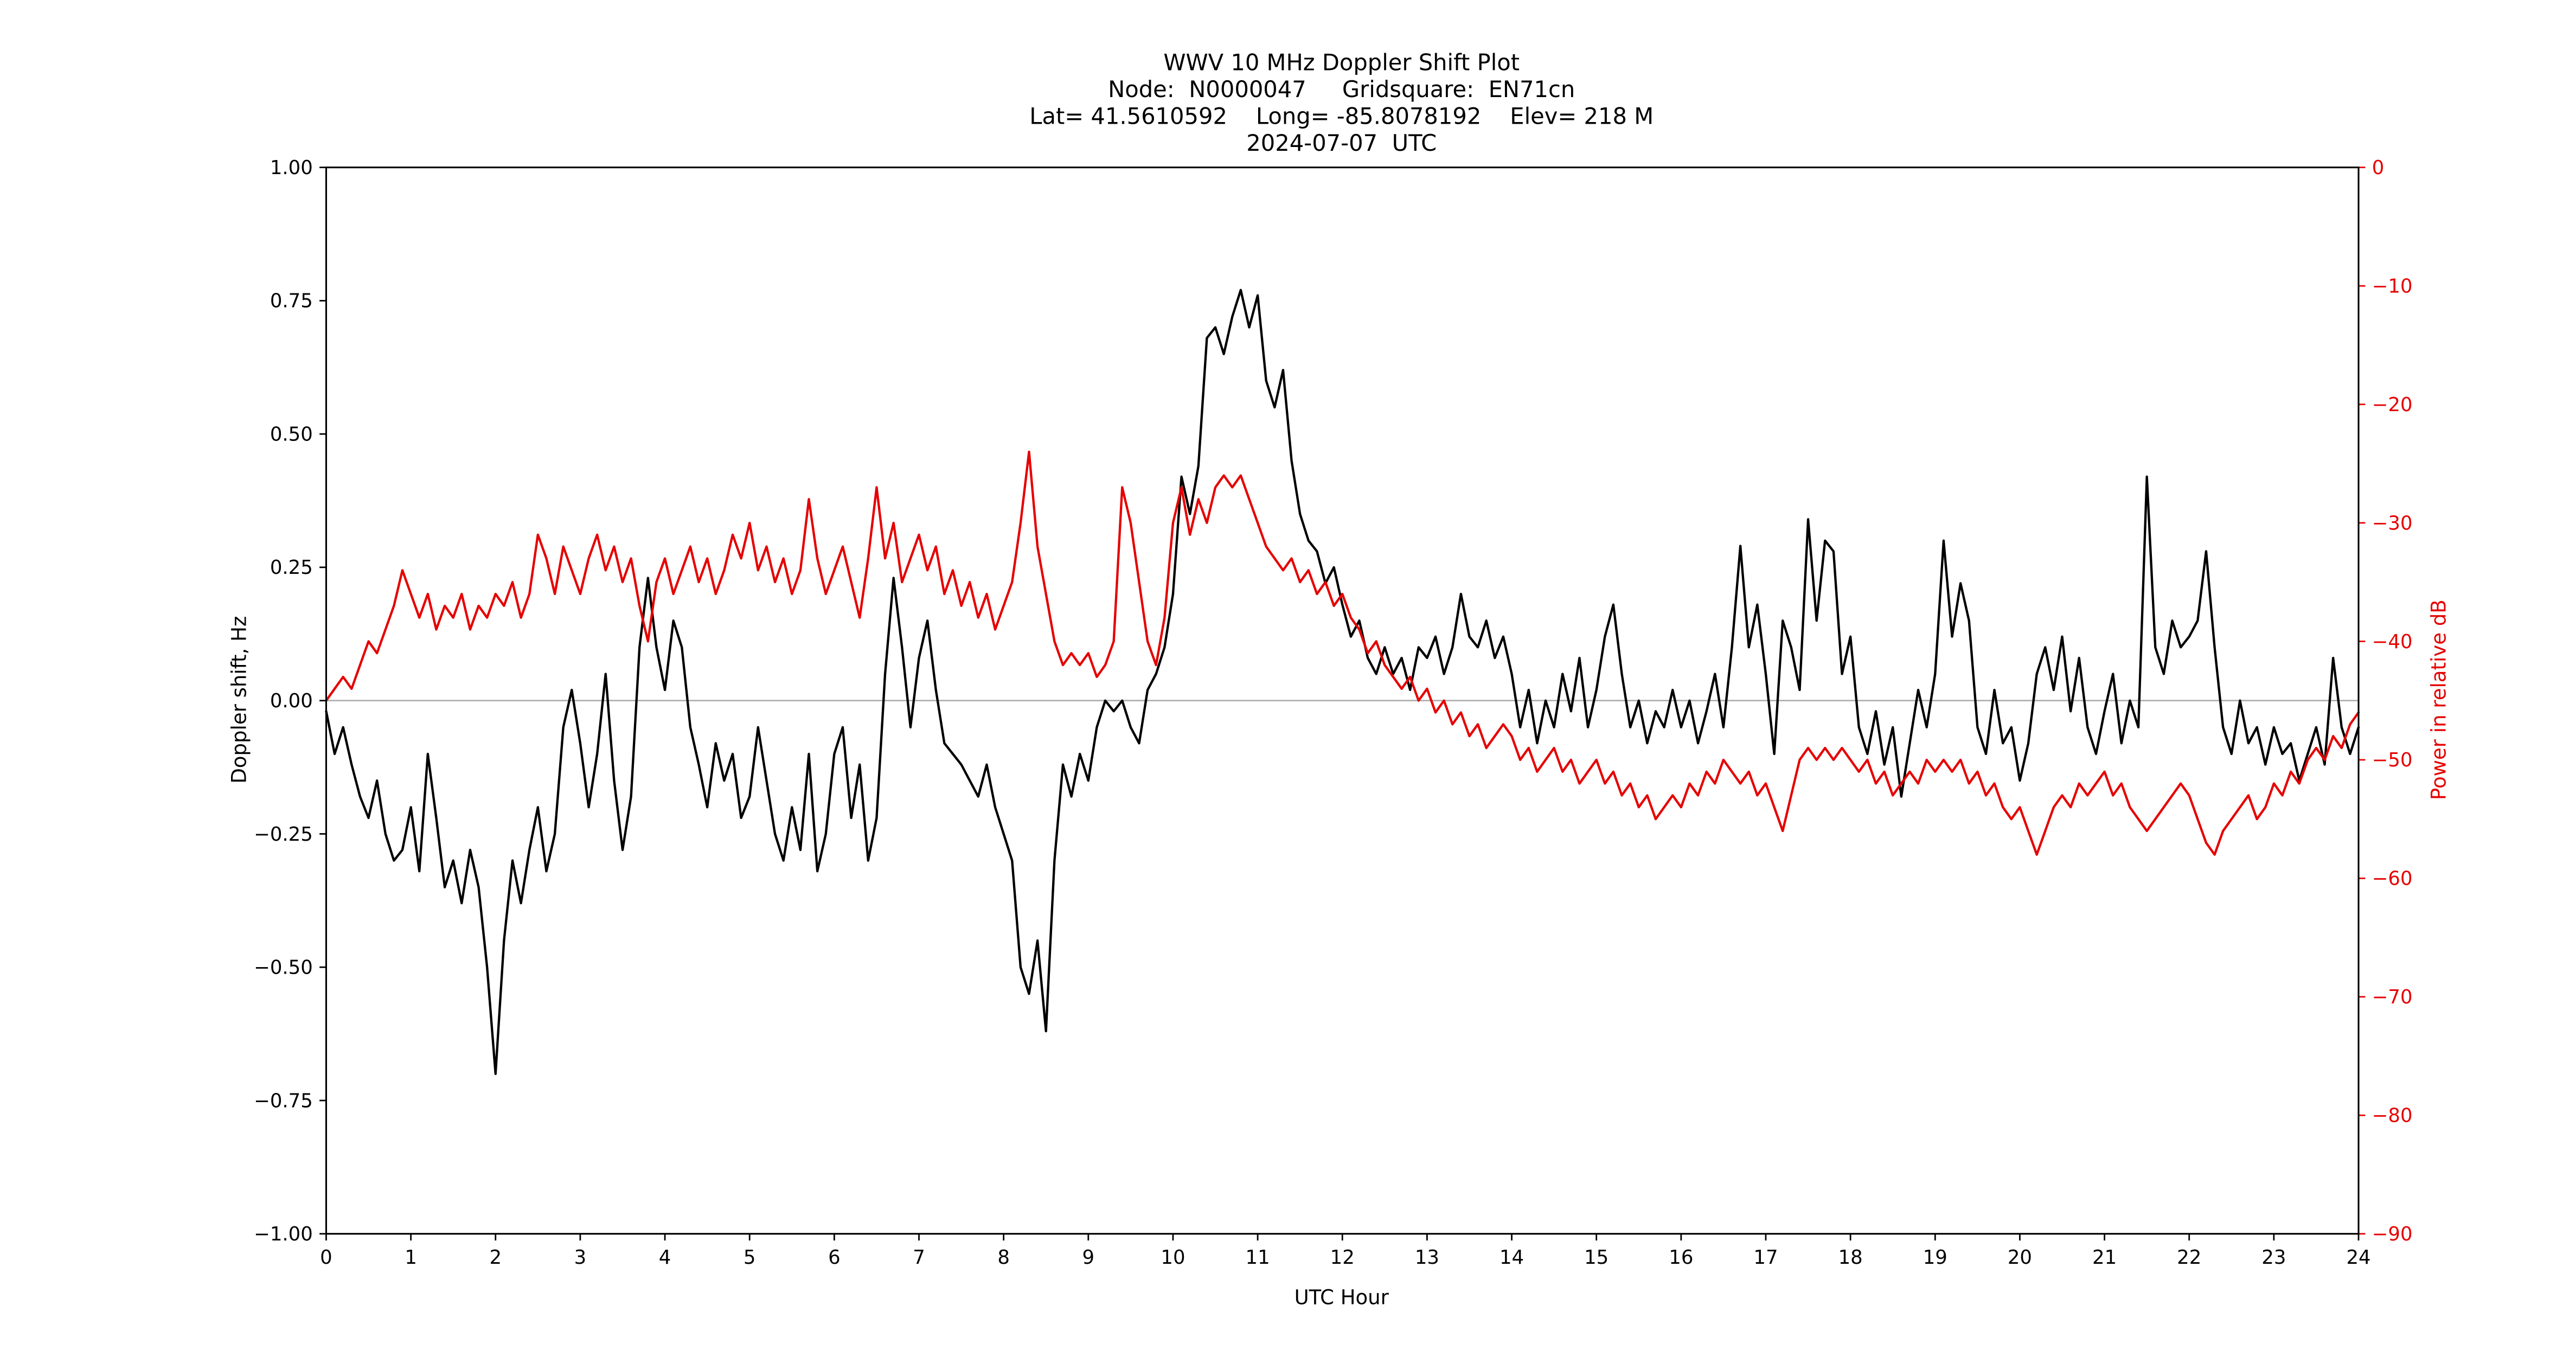 This screenshot has width=2576, height=1356. I want to click on x-tick-label: 22, so click(2189, 1257).